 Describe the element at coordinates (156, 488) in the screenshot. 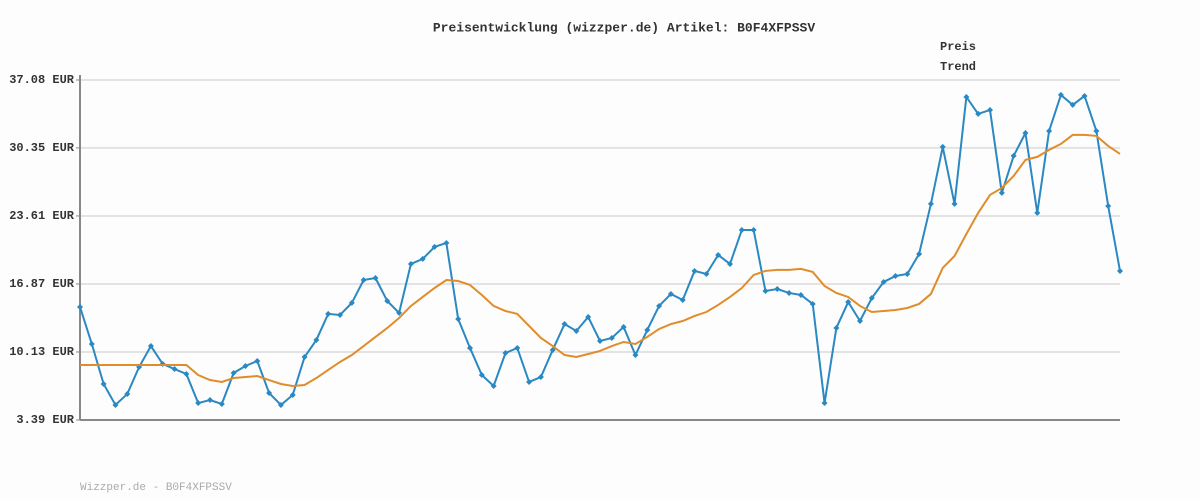

I see `footnote: Wizzper.de - B0F4XFPSSV` at that location.